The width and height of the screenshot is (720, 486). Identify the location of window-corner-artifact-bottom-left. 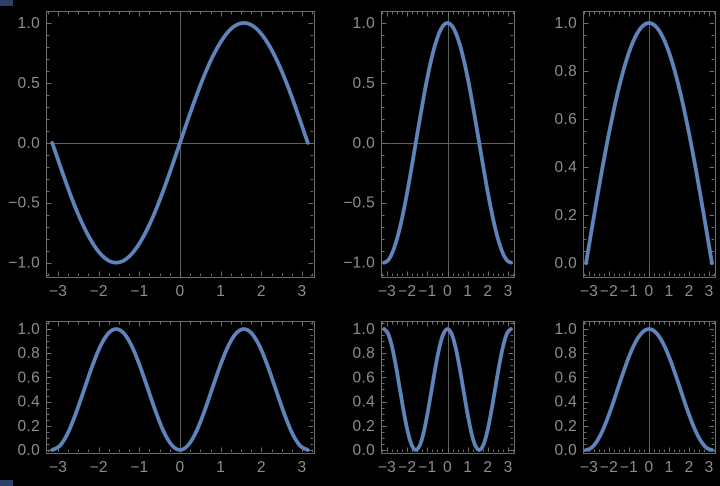
(6, 483).